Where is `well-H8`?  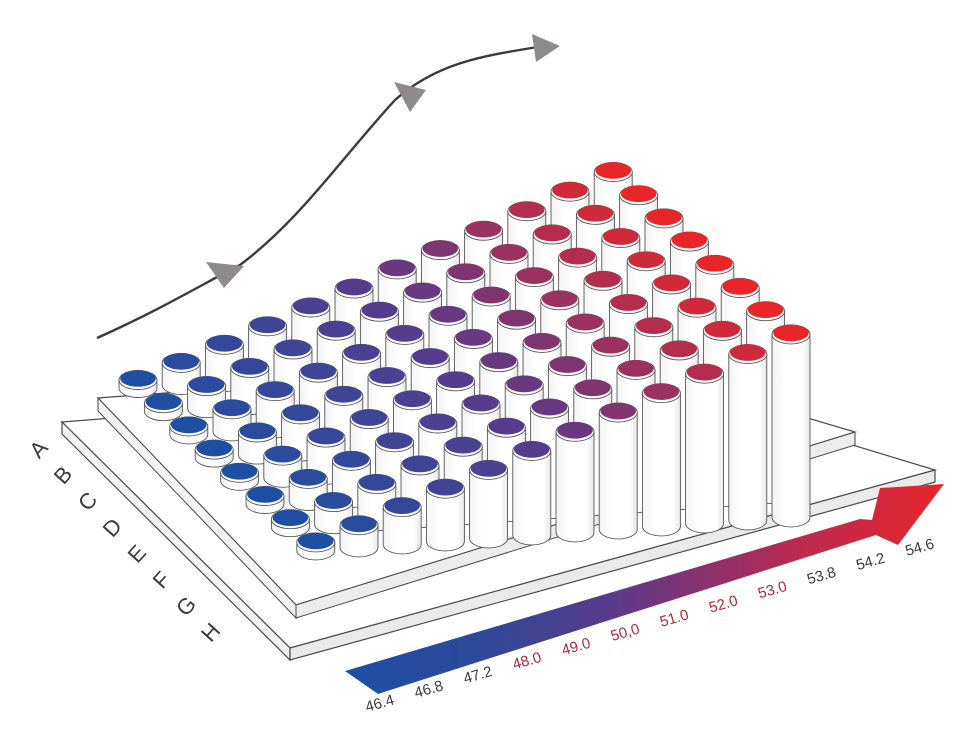
well-H8 is located at coordinates (618, 471).